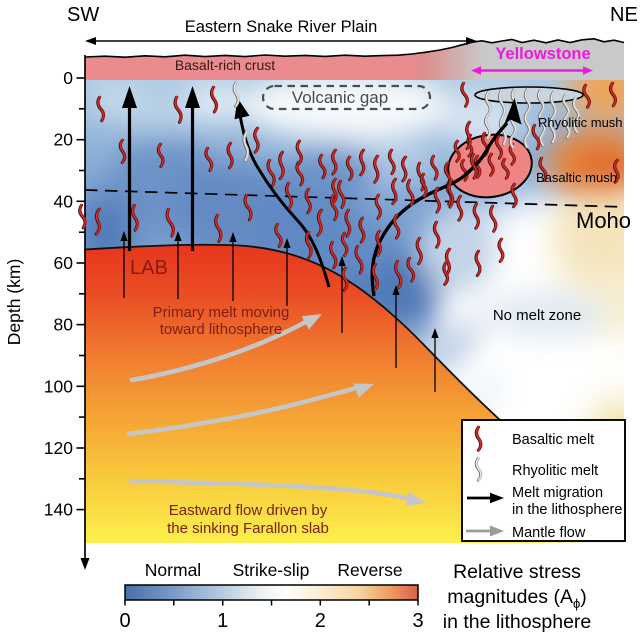  Describe the element at coordinates (221, 312) in the screenshot. I see `svg-text: Primary melt moving` at that location.